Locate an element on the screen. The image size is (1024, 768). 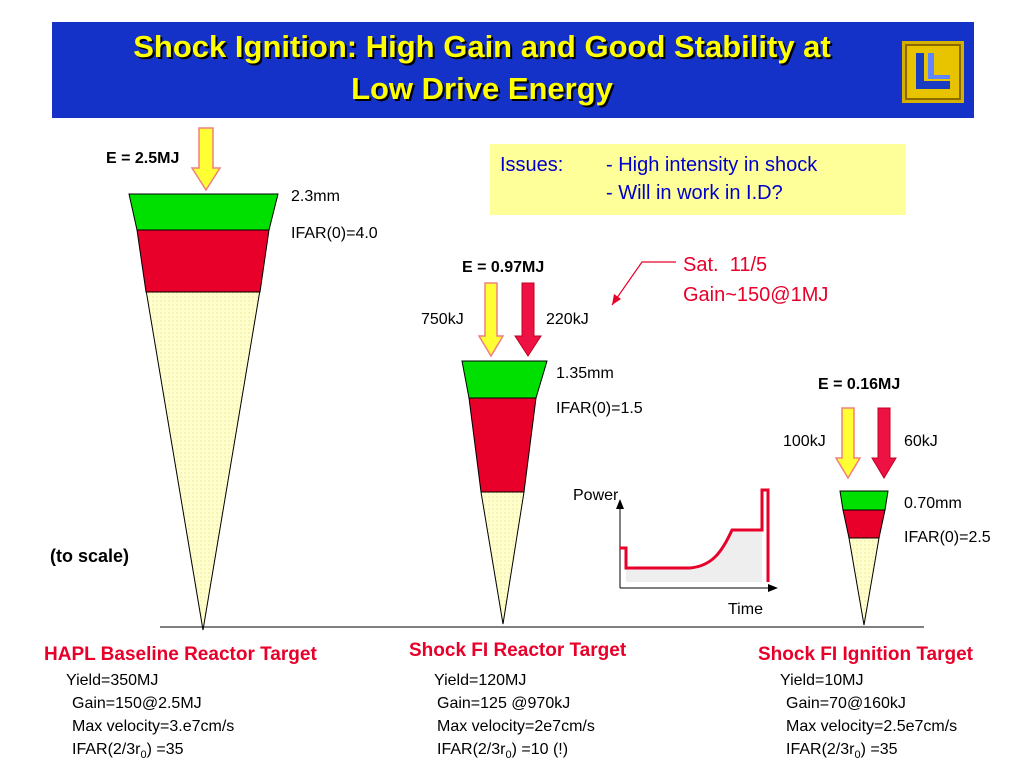
power-time-plot is located at coordinates (697, 540).